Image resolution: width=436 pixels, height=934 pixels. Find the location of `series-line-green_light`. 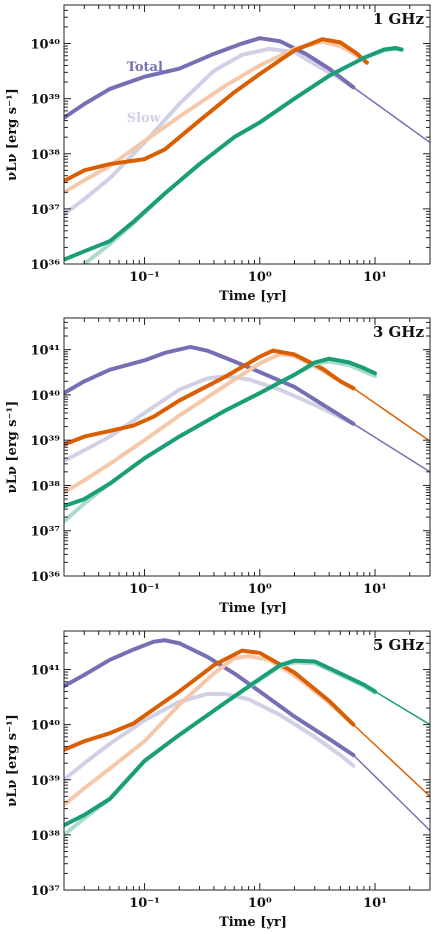

series-line-green_light is located at coordinates (221, 441).